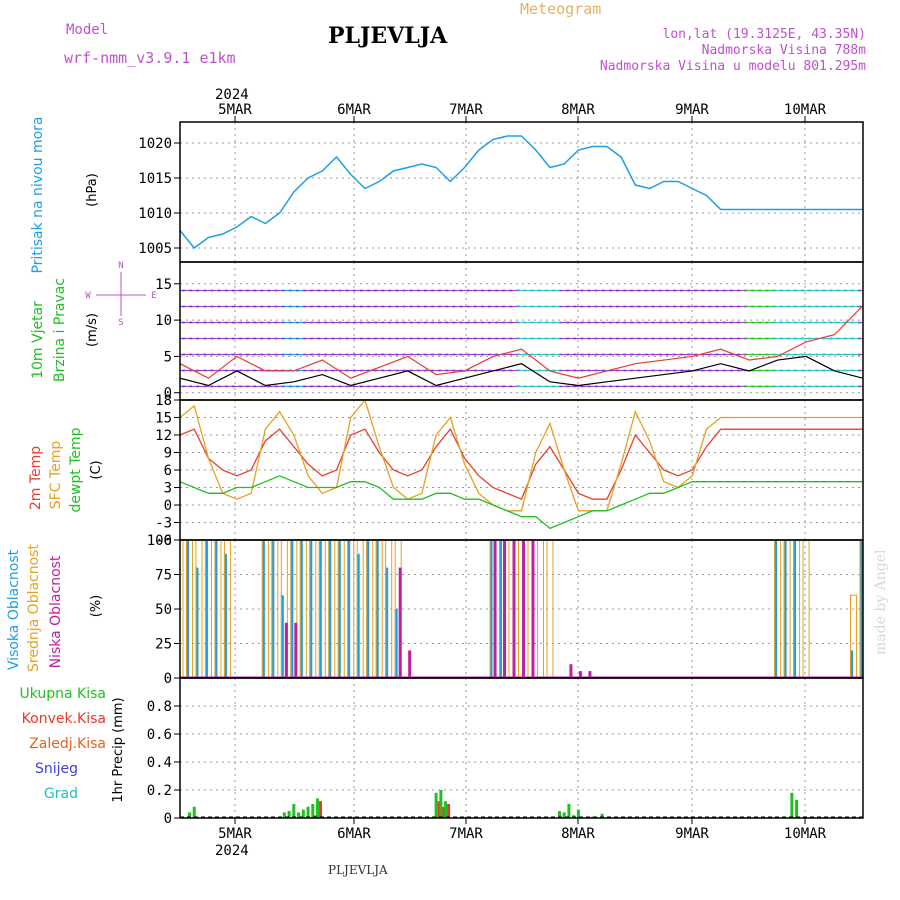 This screenshot has height=900, width=900. What do you see at coordinates (159, 763) in the screenshot?
I see `precip-ytick-label: 0.4` at bounding box center [159, 763].